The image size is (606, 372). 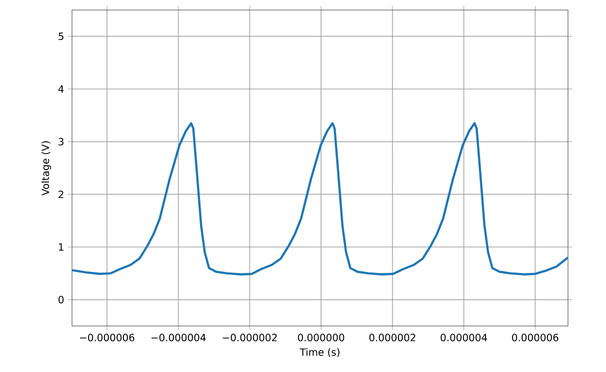 What do you see at coordinates (249, 338) in the screenshot?
I see `x-tick-label: −0.000002` at bounding box center [249, 338].